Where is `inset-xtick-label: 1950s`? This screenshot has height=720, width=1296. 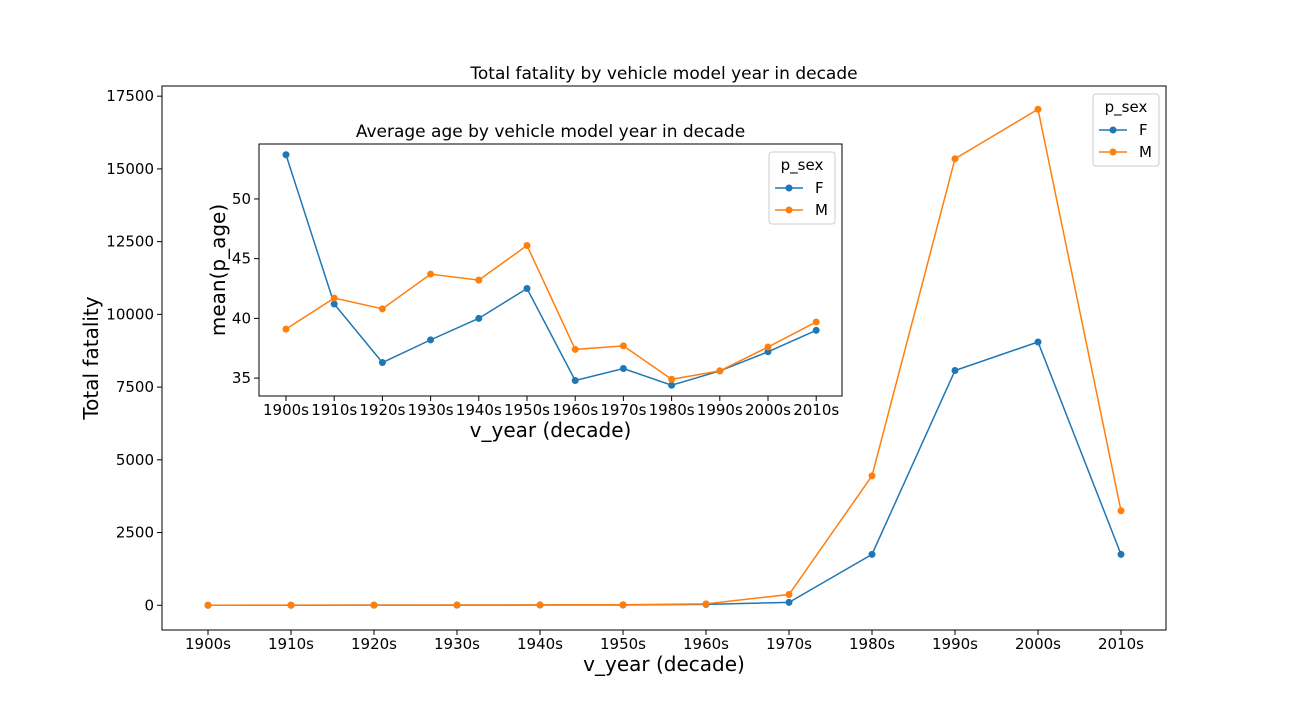 inset-xtick-label: 1950s is located at coordinates (527, 410).